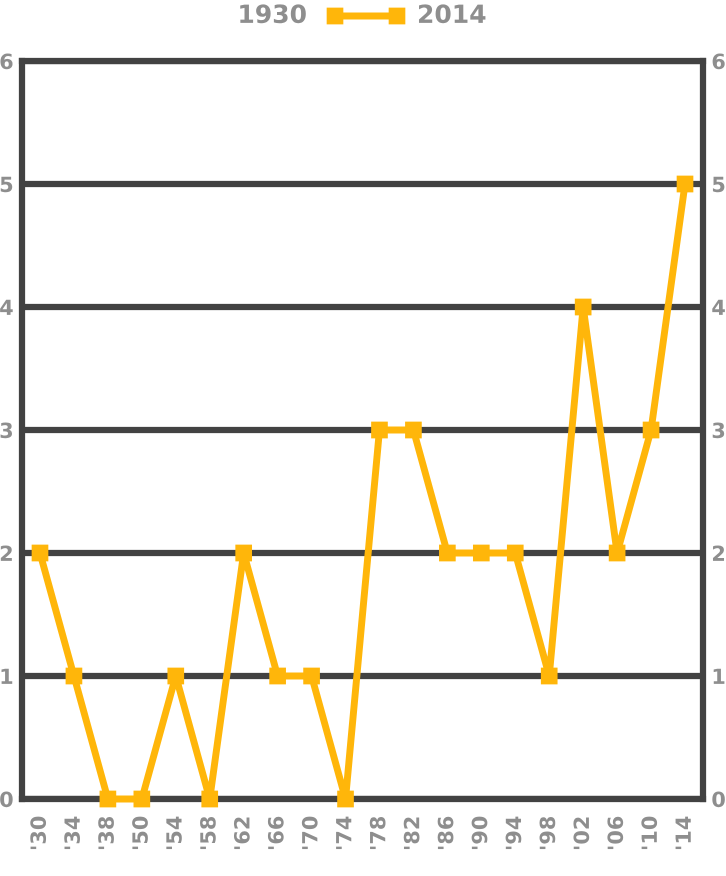  Describe the element at coordinates (6, 799) in the screenshot. I see `y-tick-label: 0` at that location.